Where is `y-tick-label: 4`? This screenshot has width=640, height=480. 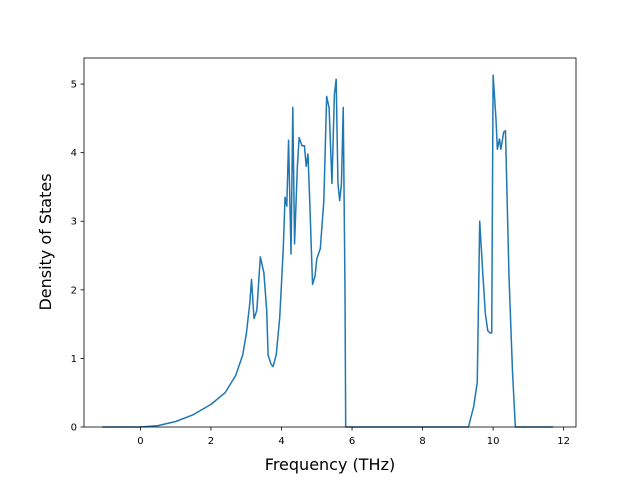 y-tick-label: 4 is located at coordinates (74, 153).